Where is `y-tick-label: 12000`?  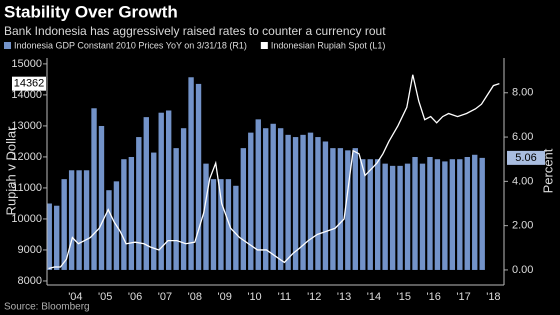 y-tick-label: 12000 is located at coordinates (26, 157).